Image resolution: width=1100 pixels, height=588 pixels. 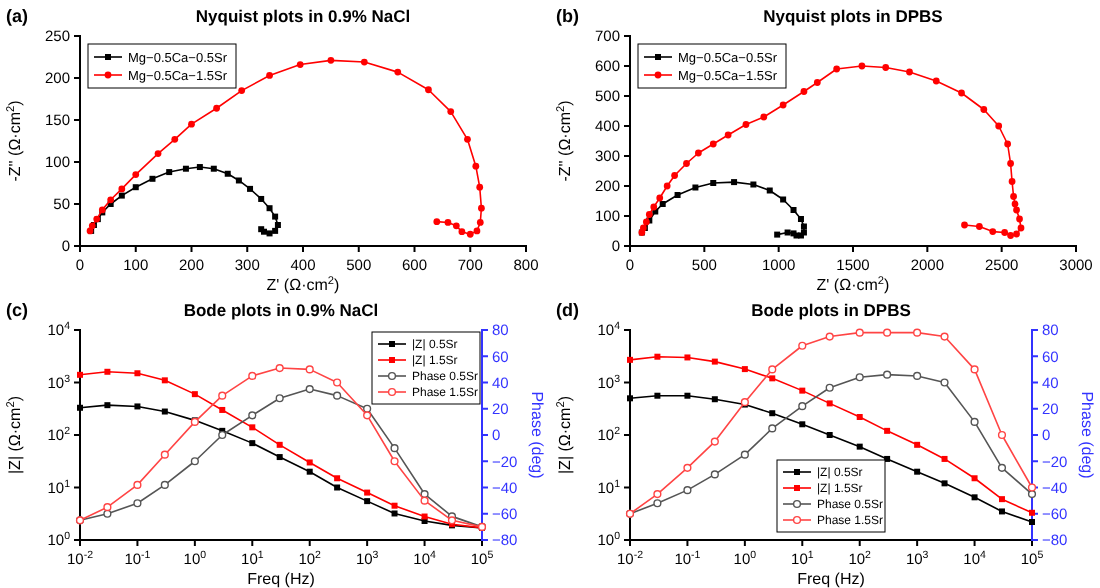 I want to click on chart-title: Nyquist plots in 0.9% NaCl, so click(x=303, y=16).